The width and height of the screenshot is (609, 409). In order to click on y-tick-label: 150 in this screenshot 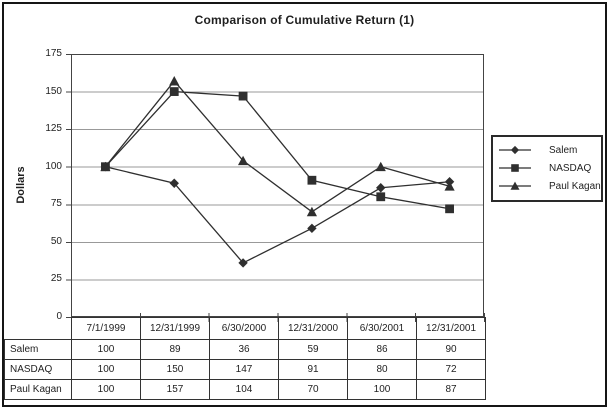, I will do `click(53, 91)`.